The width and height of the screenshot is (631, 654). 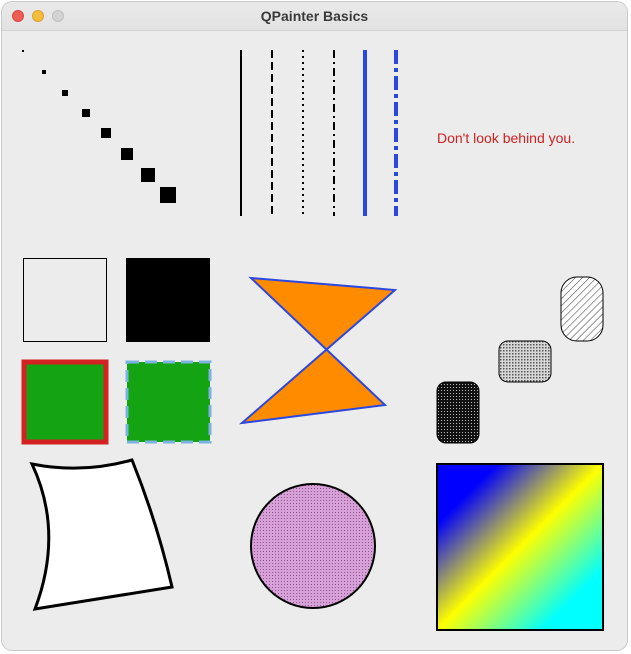 What do you see at coordinates (525, 361) in the screenshot?
I see `rounded-rect-dotted` at bounding box center [525, 361].